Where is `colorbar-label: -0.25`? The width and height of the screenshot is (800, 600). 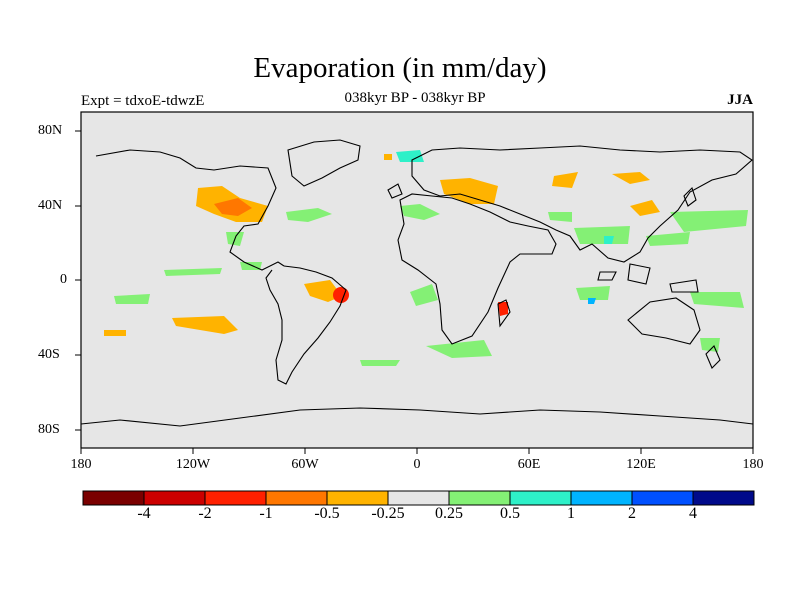 colorbar-label: -0.25 is located at coordinates (388, 513).